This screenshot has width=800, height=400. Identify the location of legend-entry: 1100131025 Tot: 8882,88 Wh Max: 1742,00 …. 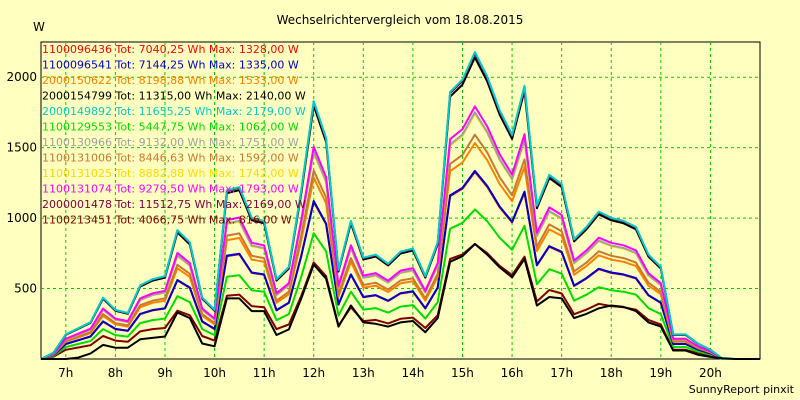
(170, 173).